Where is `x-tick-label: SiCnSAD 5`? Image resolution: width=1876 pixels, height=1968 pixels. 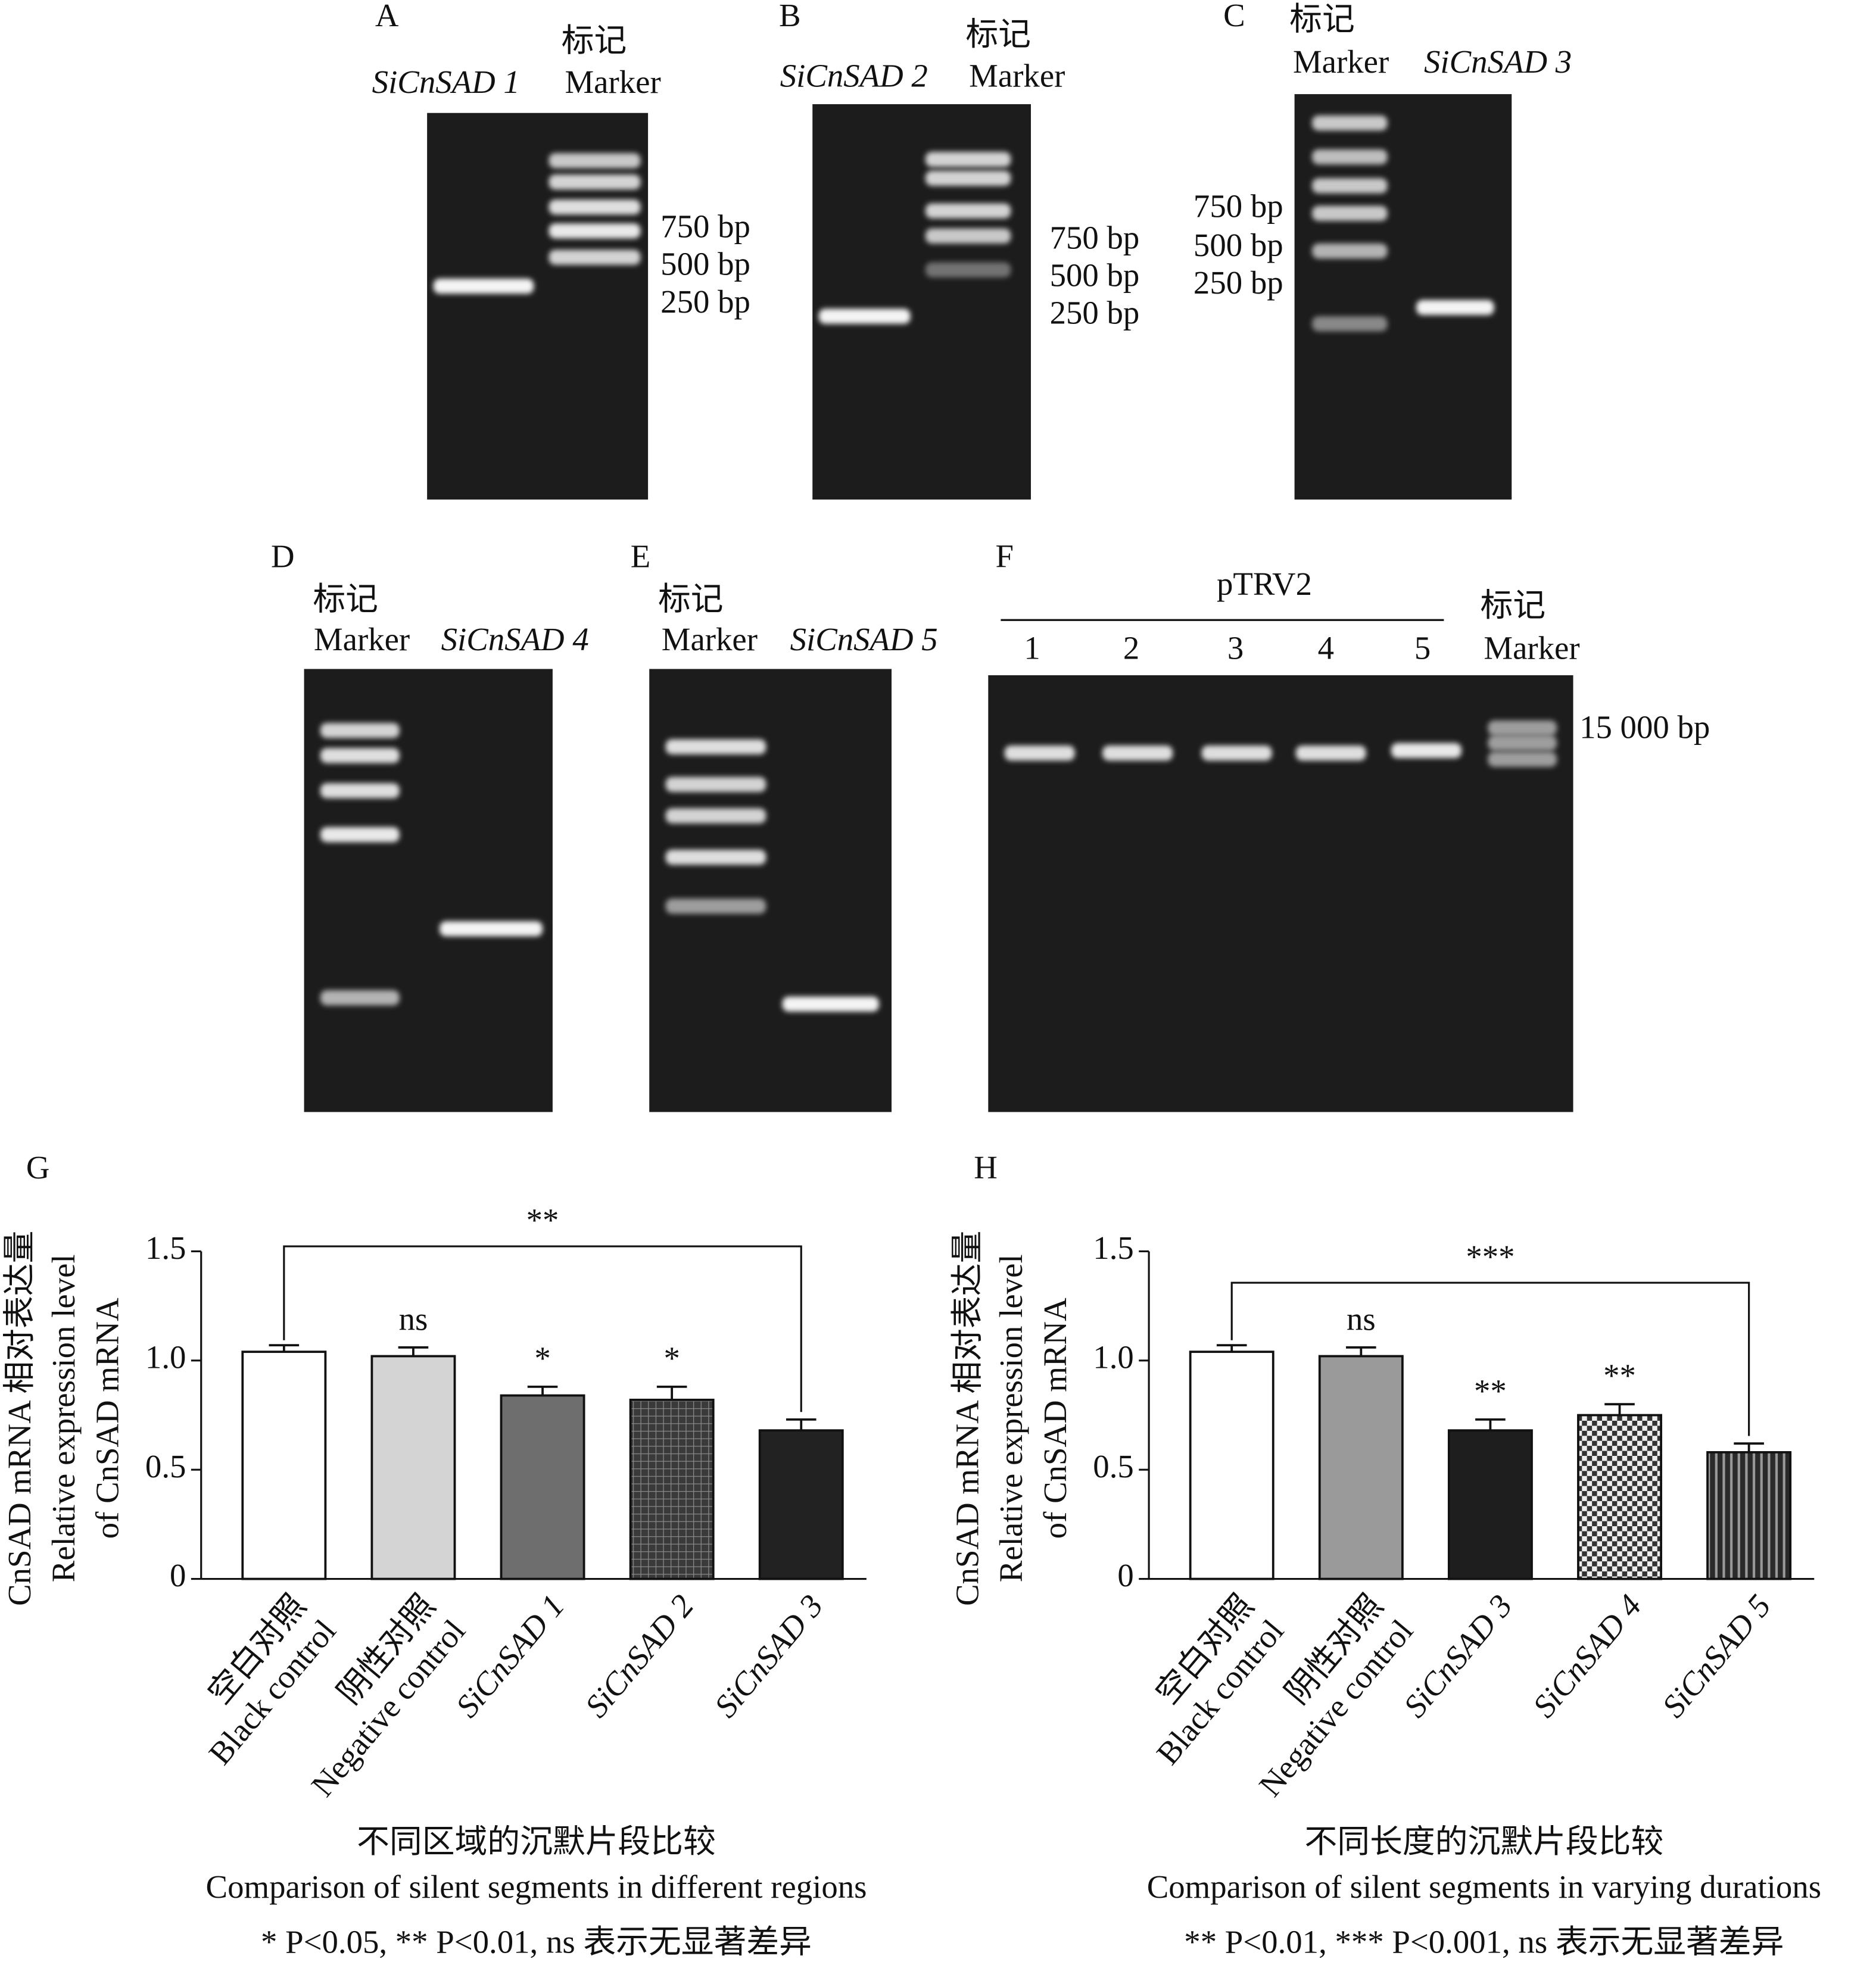 x-tick-label: SiCnSAD 5 is located at coordinates (1716, 1656).